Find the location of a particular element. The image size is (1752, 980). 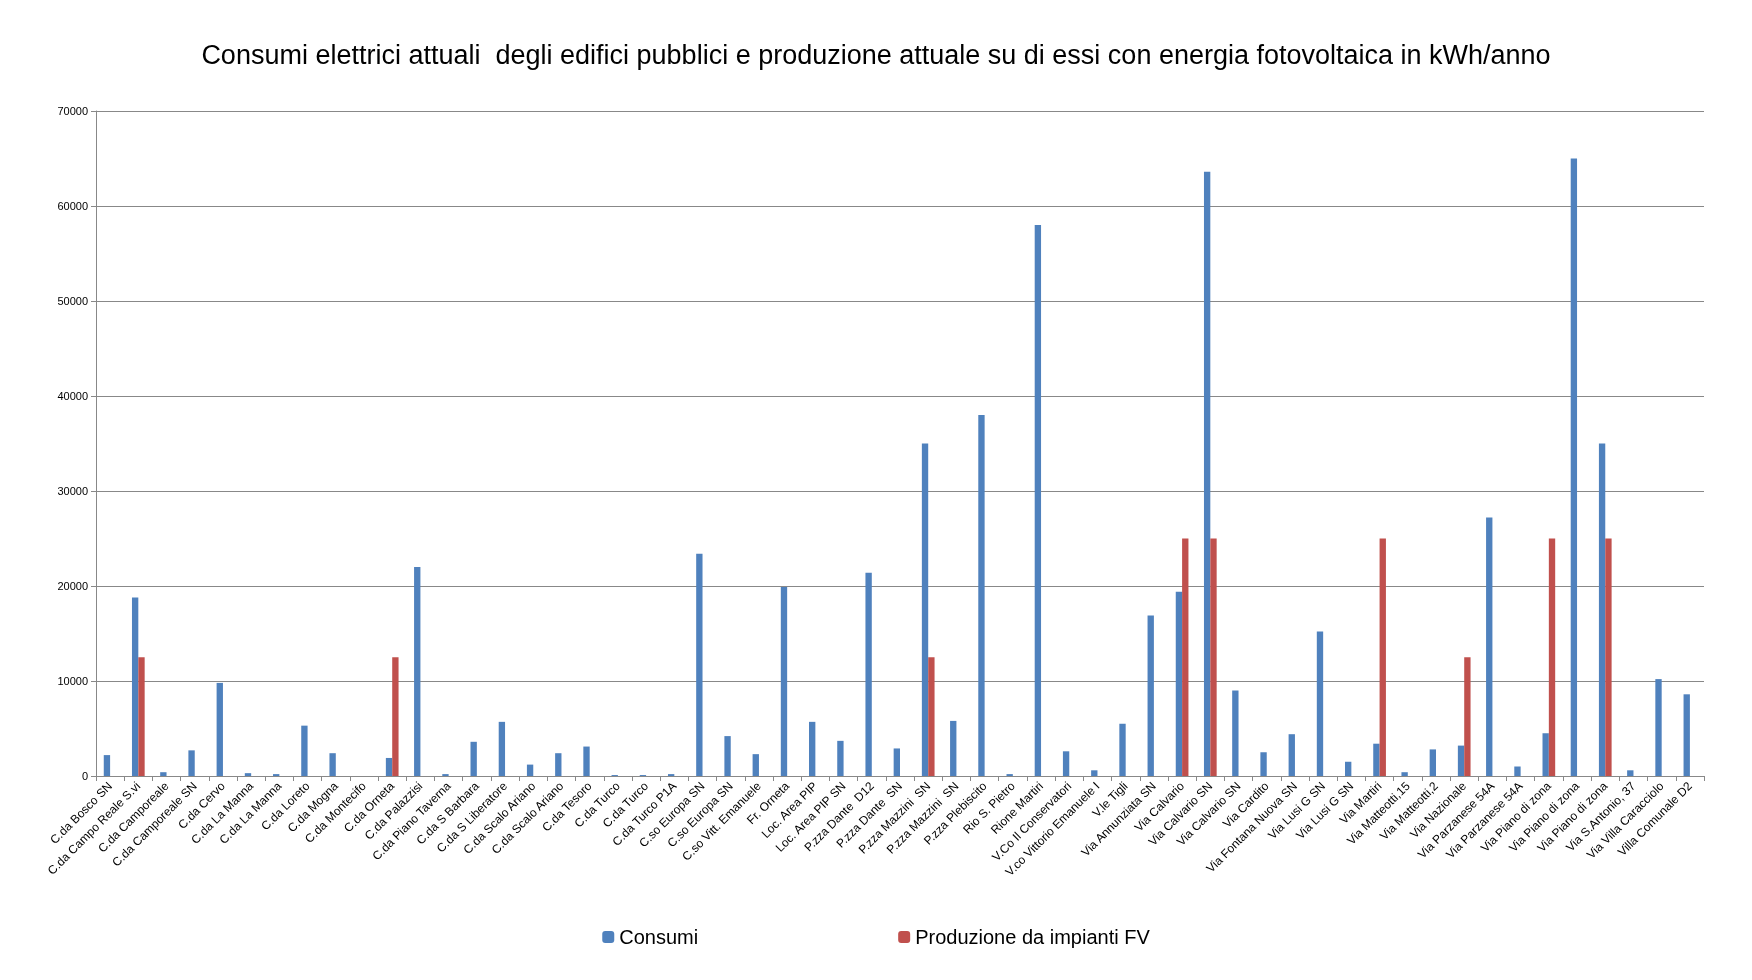

y-tick-label: 20000 is located at coordinates (72, 586).